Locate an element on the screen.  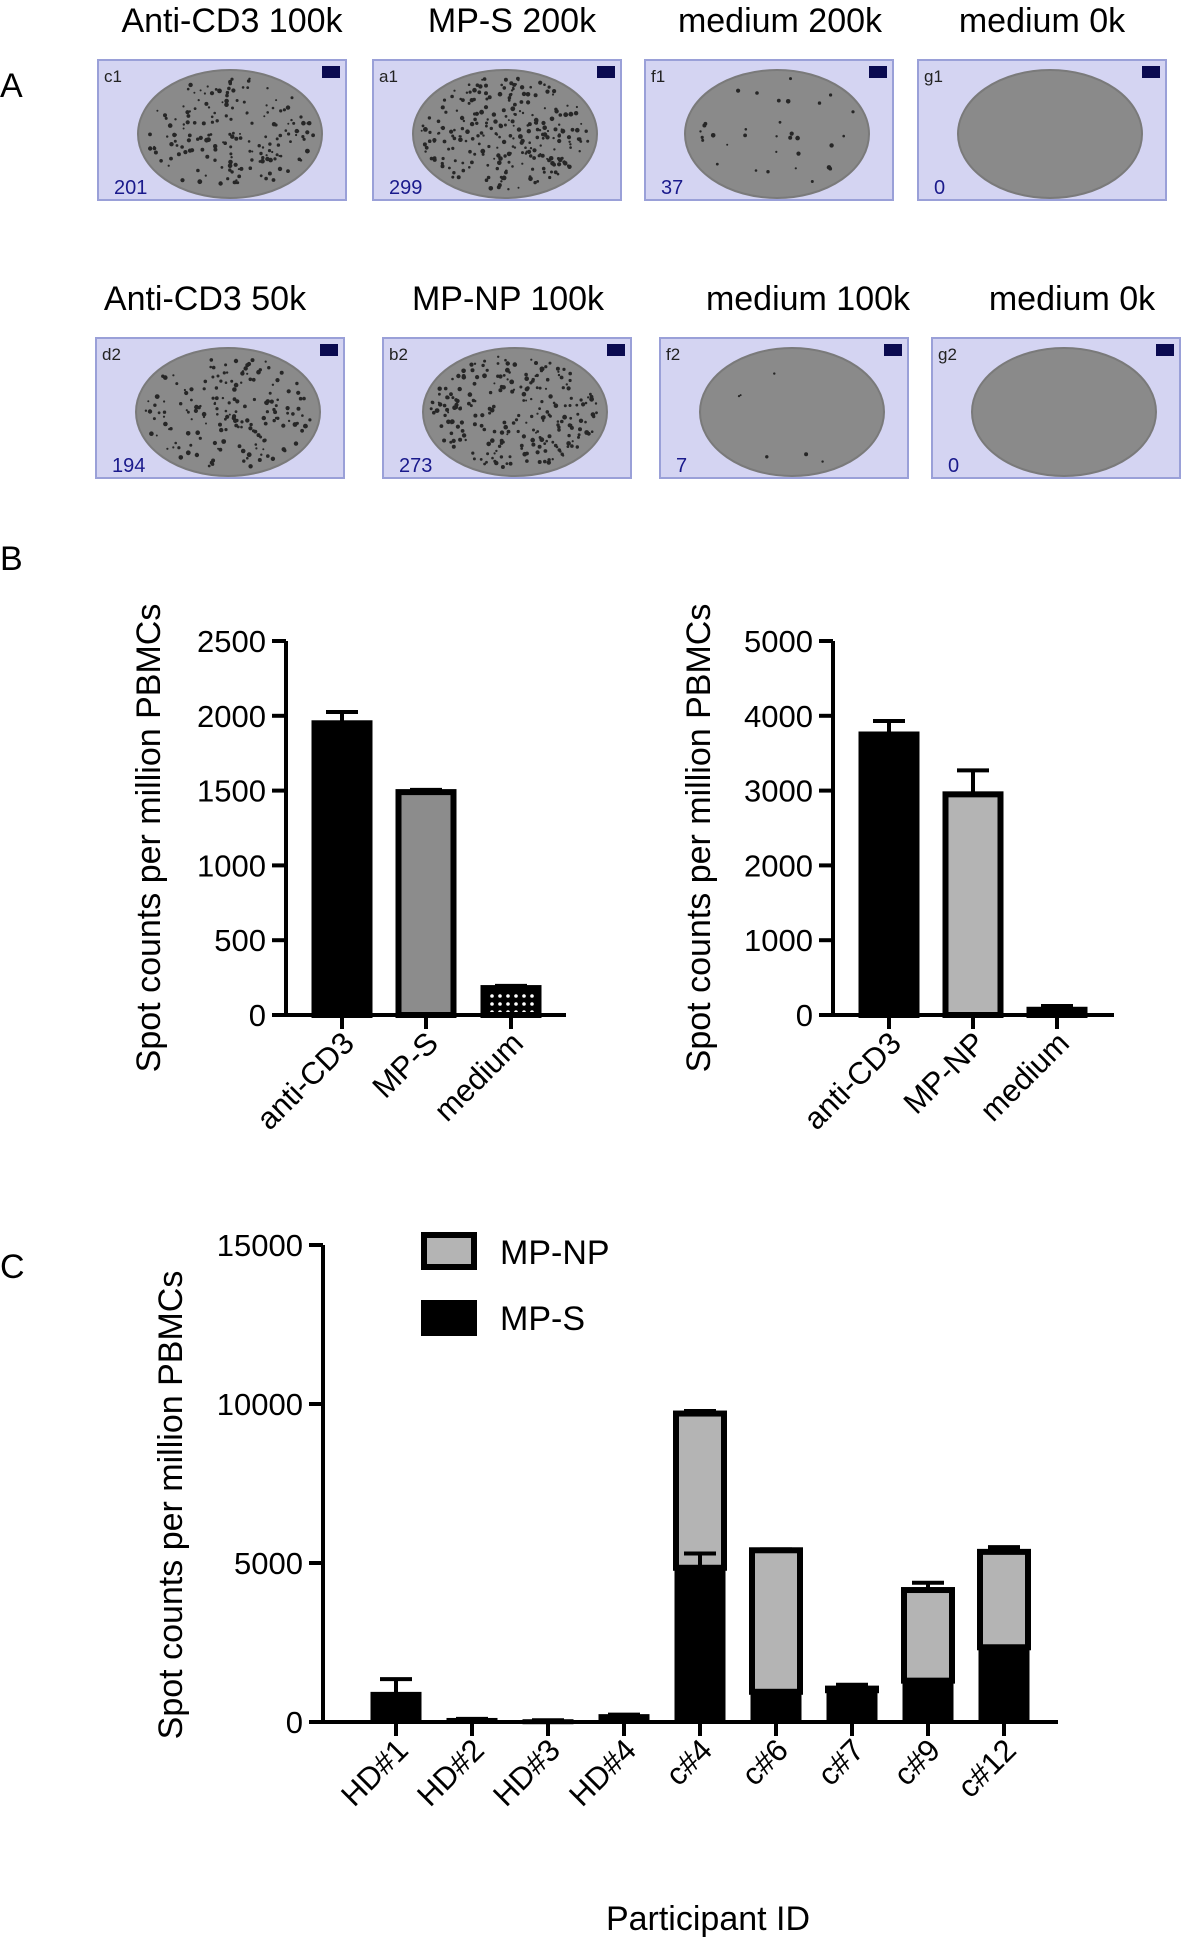
c-bar-mp-np is located at coordinates (700, 1490).